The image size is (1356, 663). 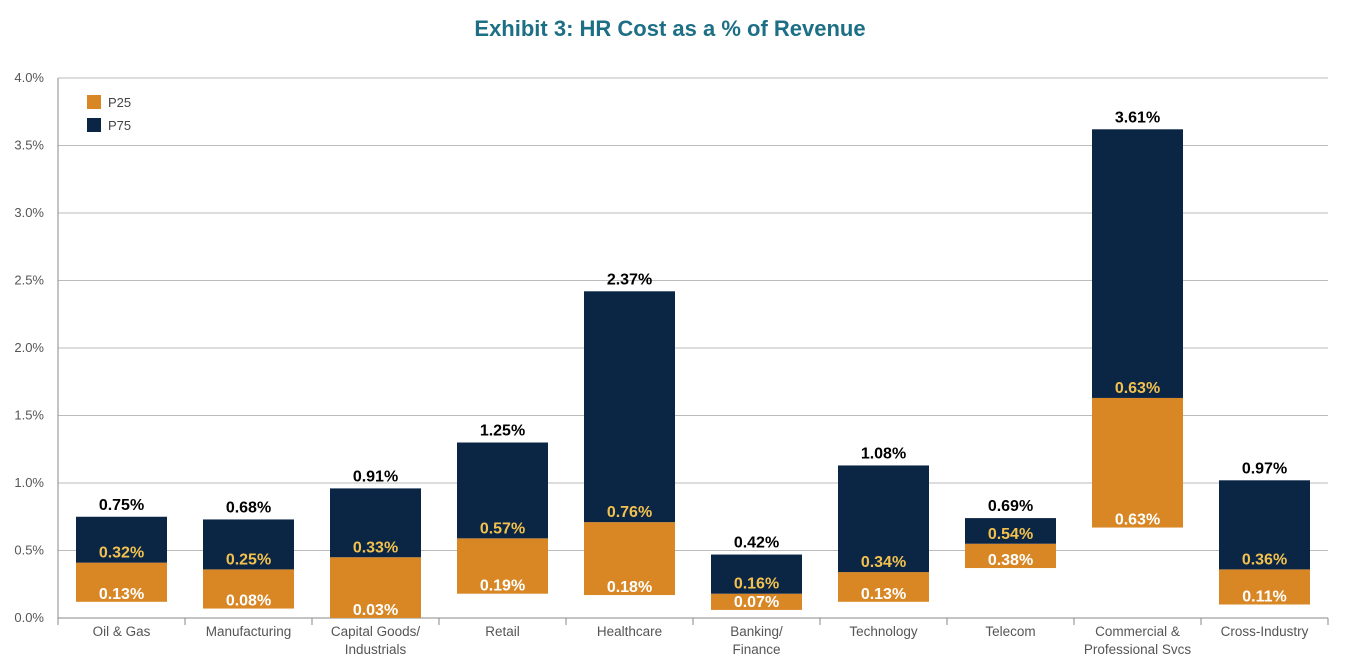 What do you see at coordinates (756, 631) in the screenshot?
I see `x-category-label: Banking/` at bounding box center [756, 631].